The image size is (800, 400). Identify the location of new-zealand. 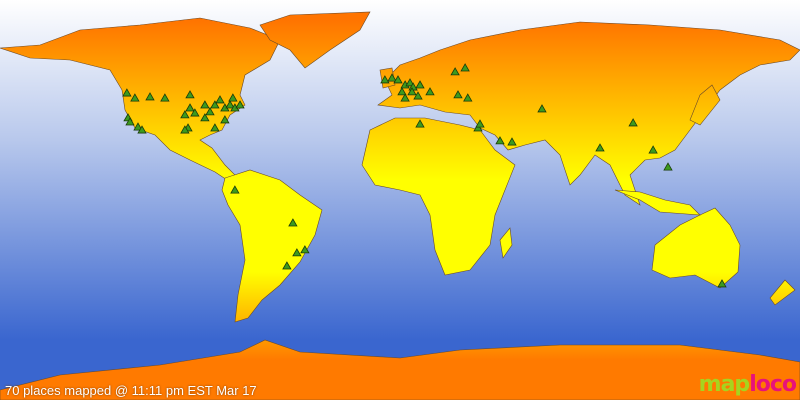
(782, 292).